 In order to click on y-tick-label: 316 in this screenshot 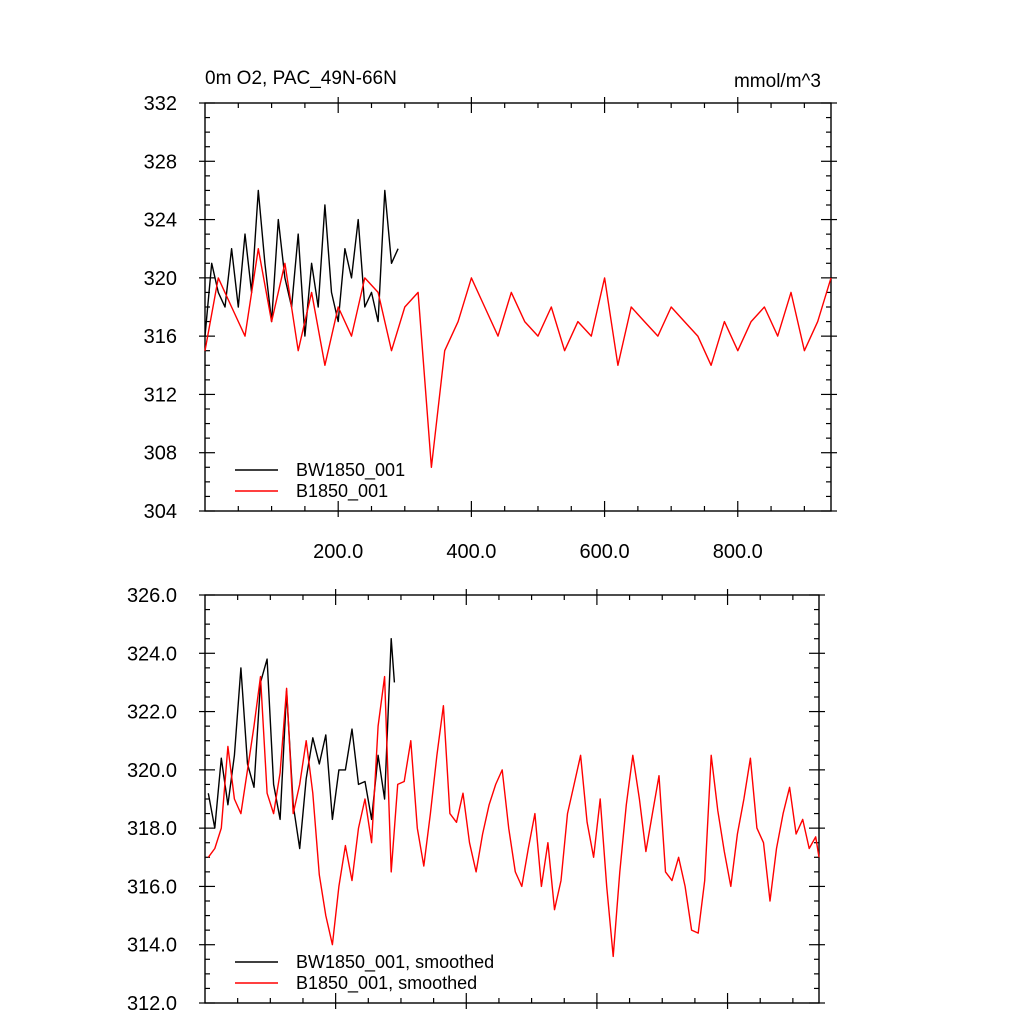, I will do `click(160, 337)`.